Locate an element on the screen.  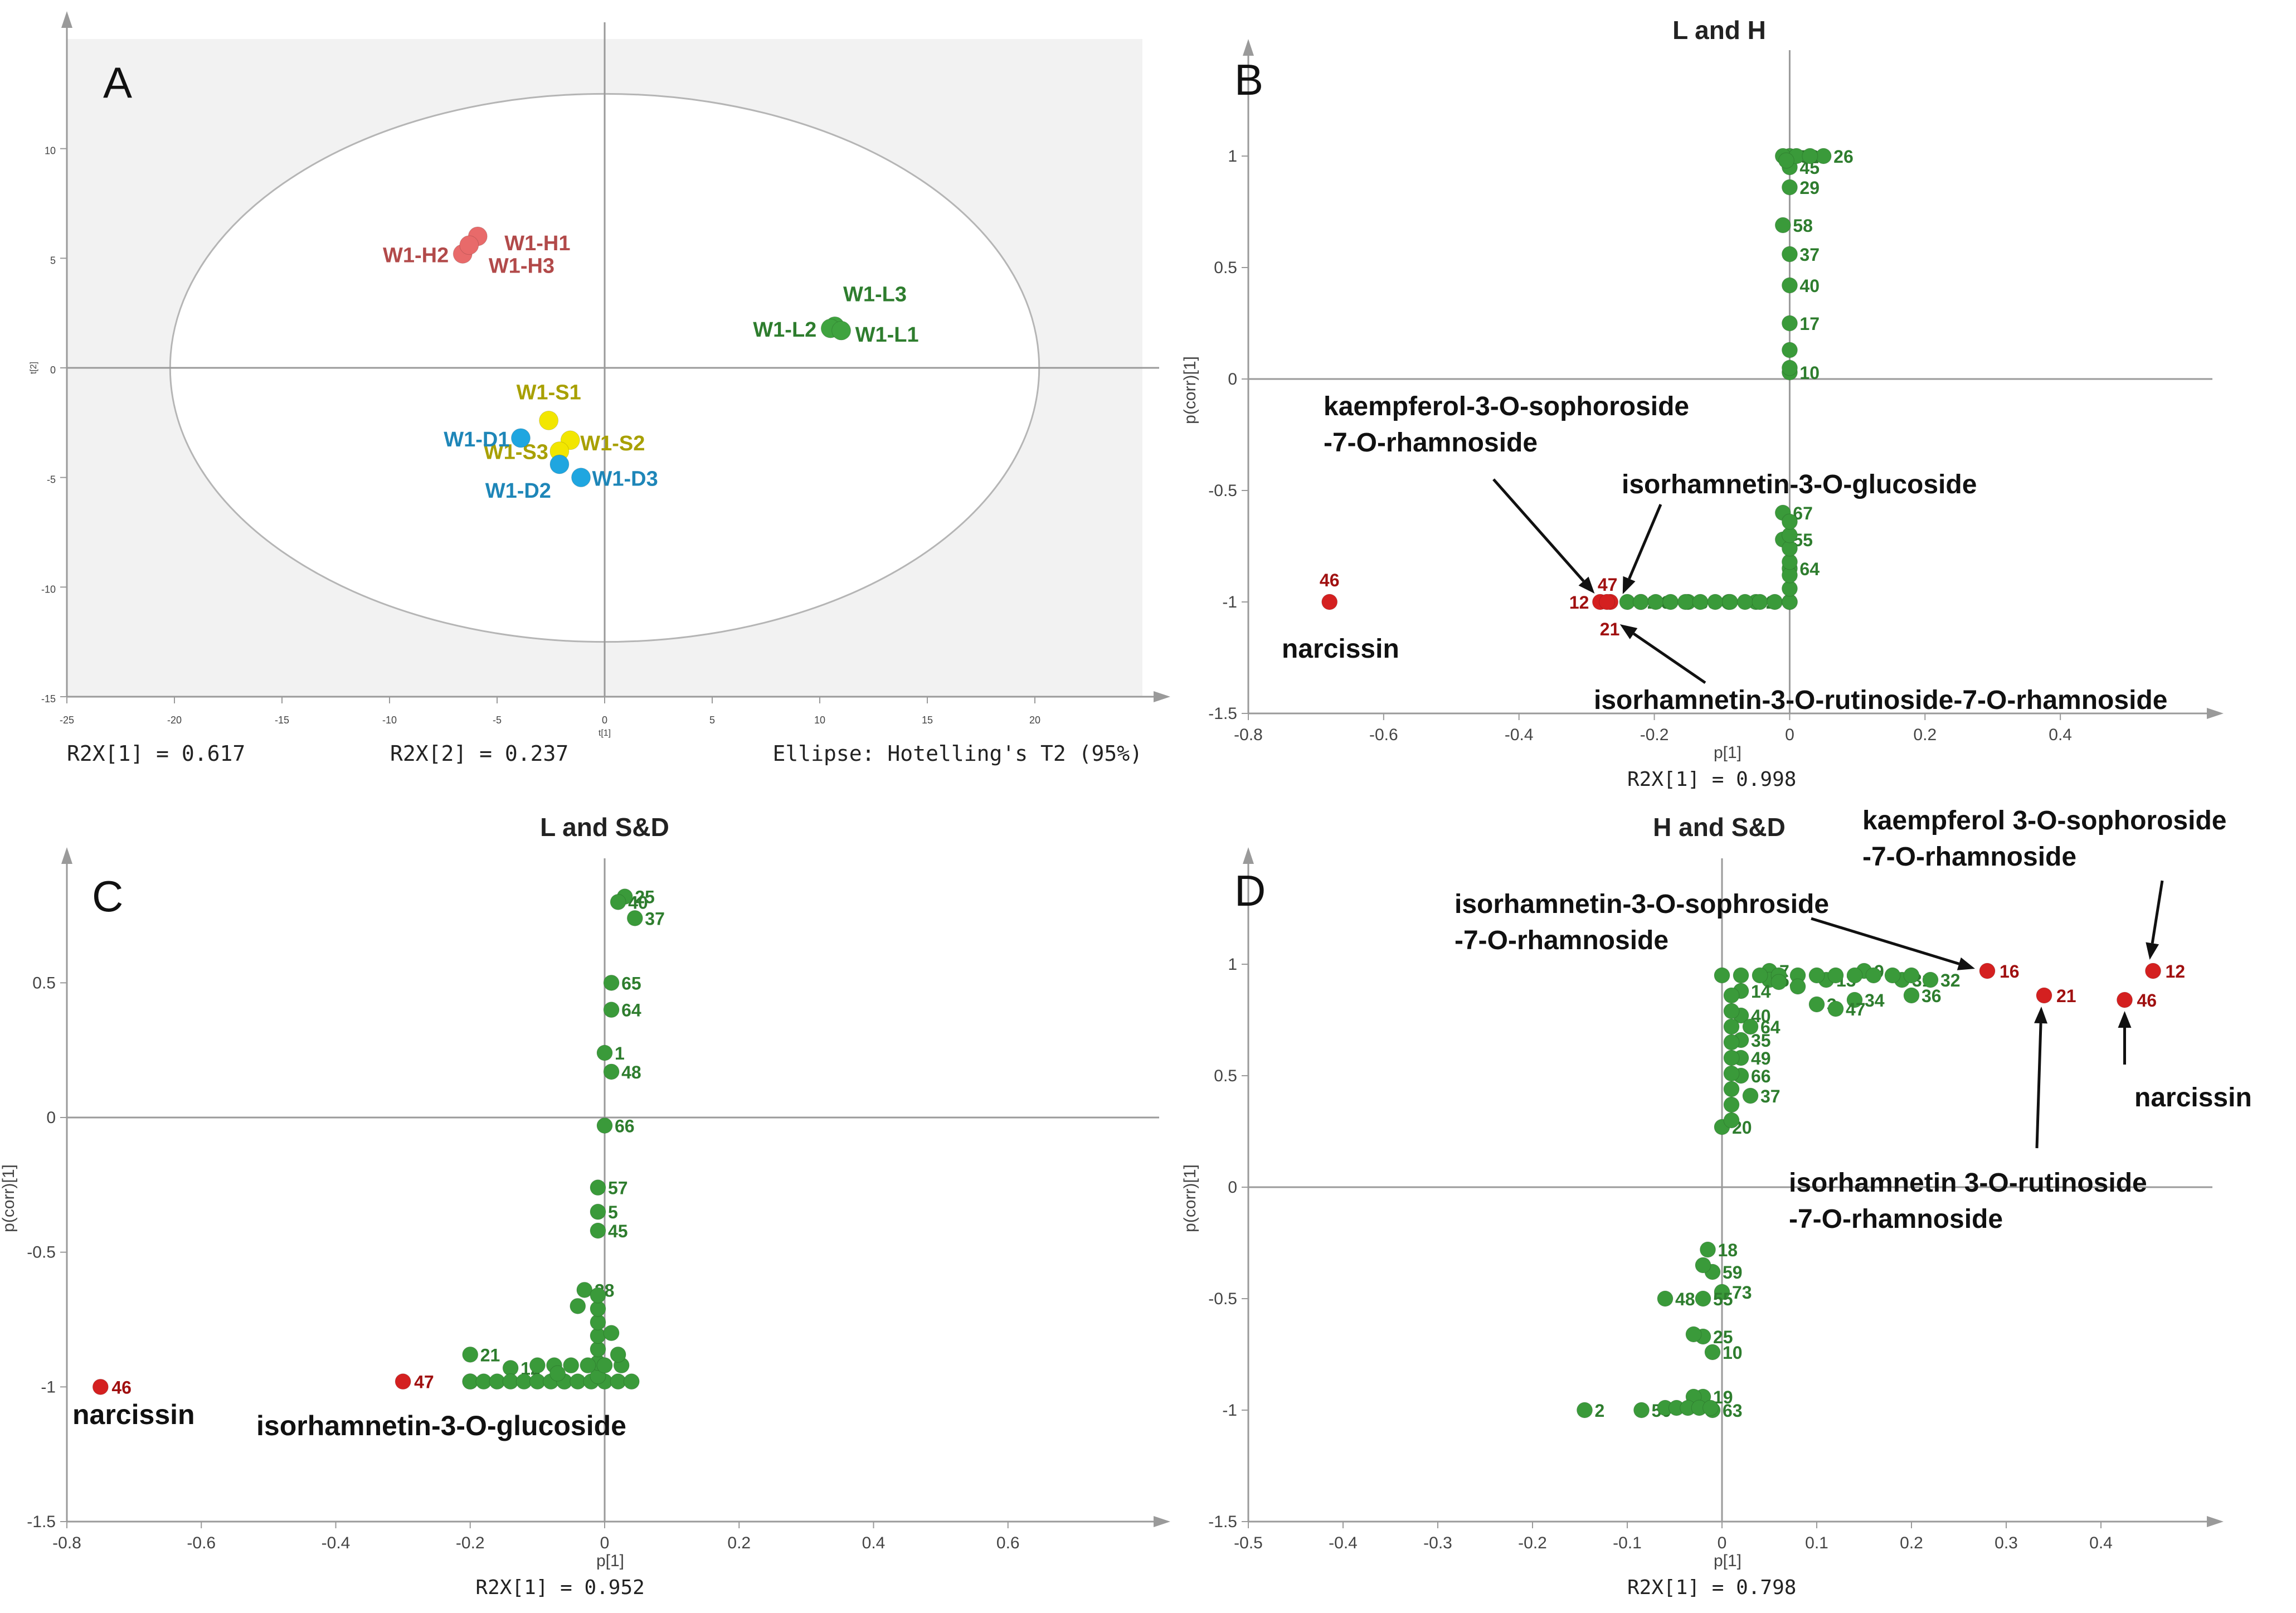
panel-letter-d: D is located at coordinates (1250, 891).